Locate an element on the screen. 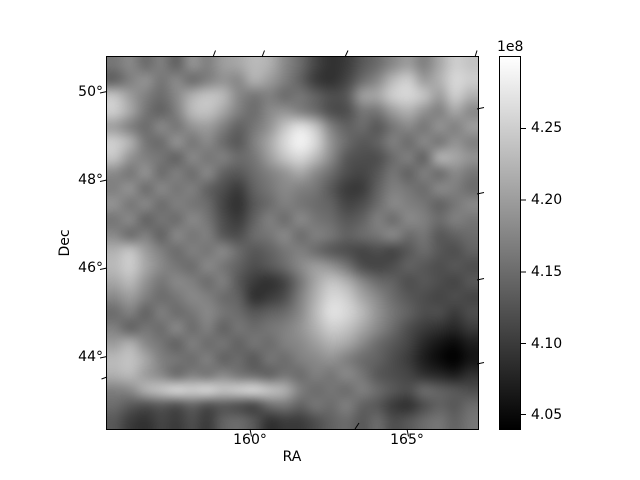 This screenshot has width=640, height=480. colorbar-tick-label: 4.15 is located at coordinates (547, 272).